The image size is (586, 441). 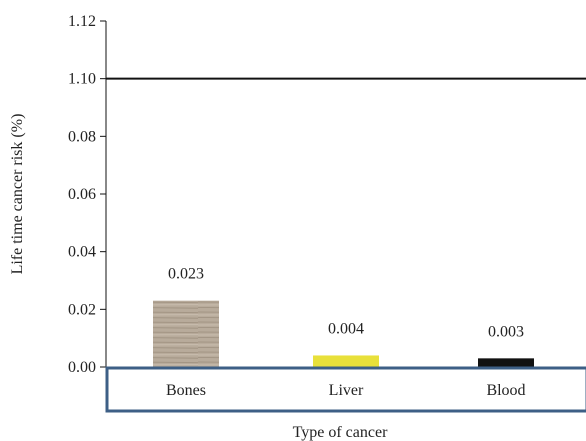 What do you see at coordinates (346, 328) in the screenshot?
I see `data-label-liver: 0.004` at bounding box center [346, 328].